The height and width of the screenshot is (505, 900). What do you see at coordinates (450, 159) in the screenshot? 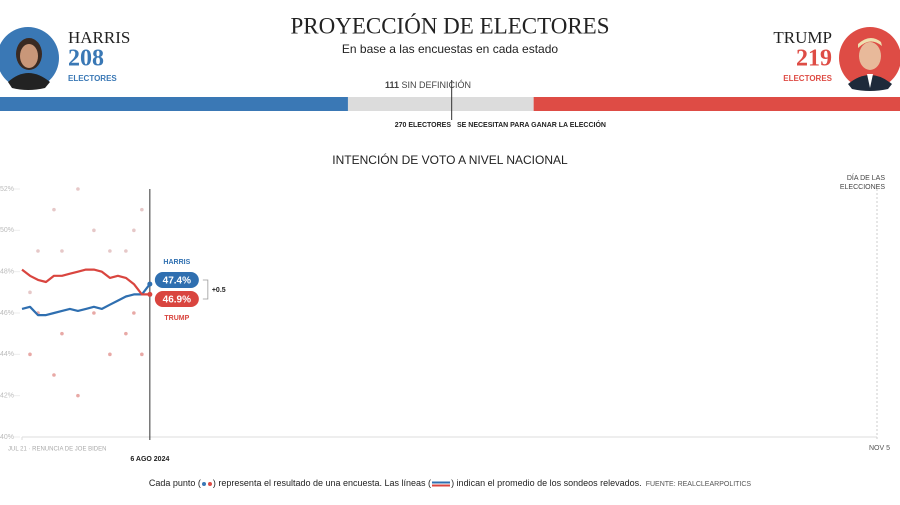
I see `chart-title: INTENCIÓN DE VOTO A NIVEL NACIONAL` at bounding box center [450, 159].